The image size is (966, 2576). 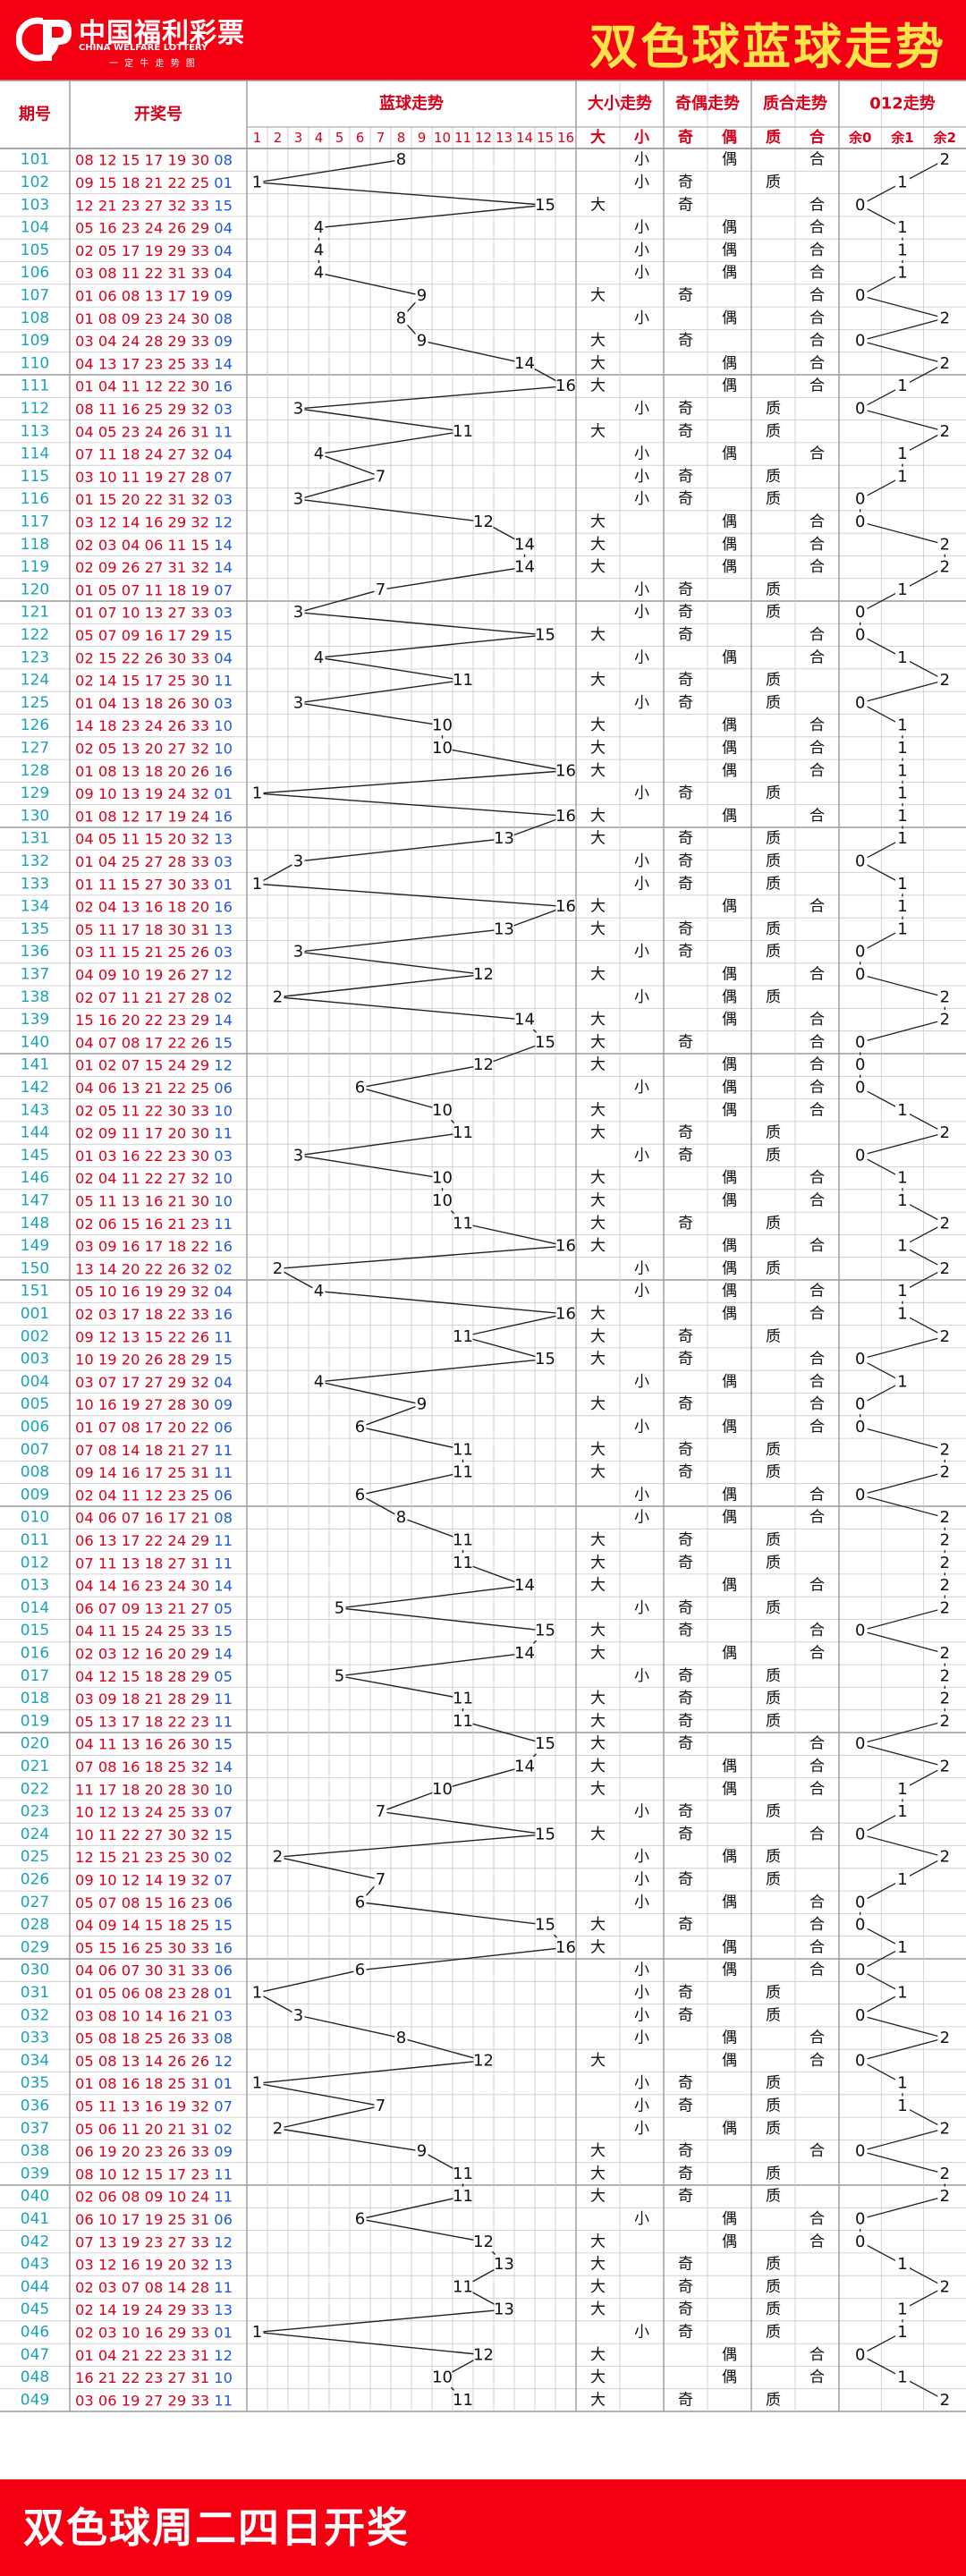 What do you see at coordinates (144, 838) in the screenshot?
I see `red-balls: 04 05 11 15 20 32` at bounding box center [144, 838].